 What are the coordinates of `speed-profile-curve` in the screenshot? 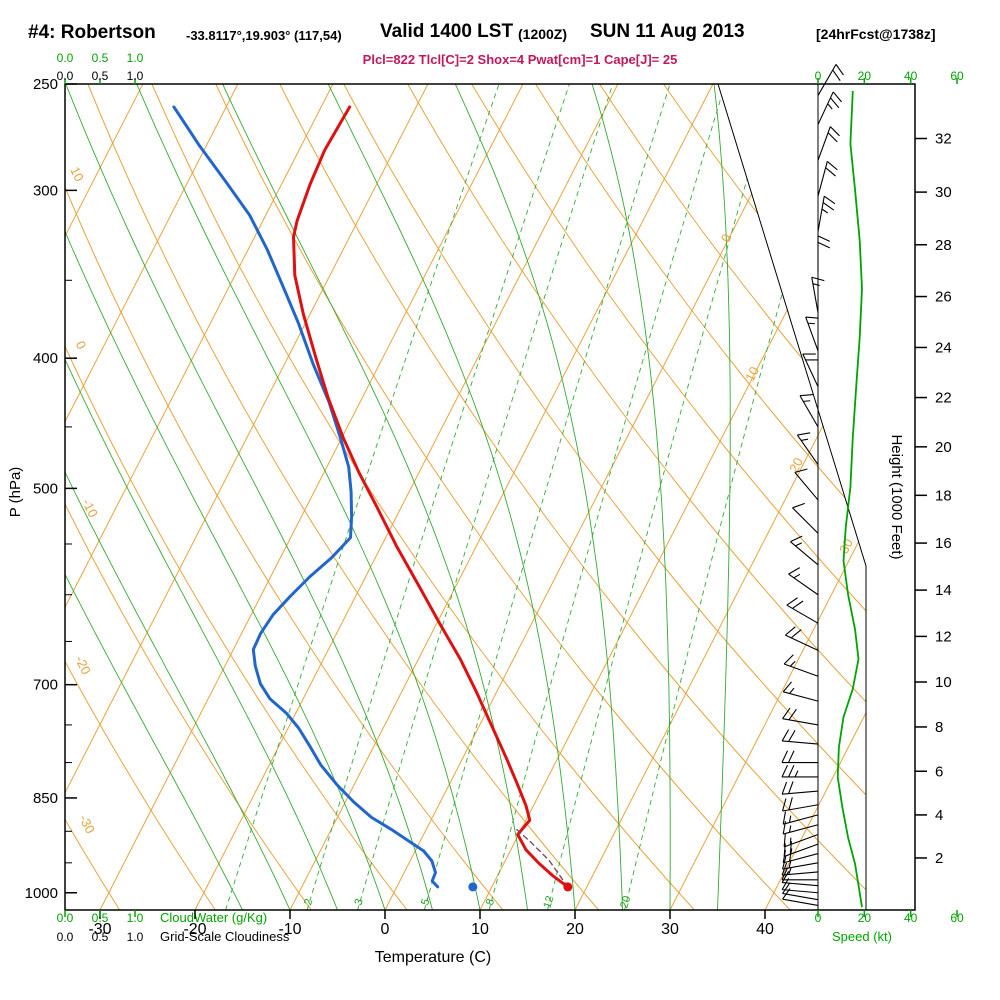 It's located at (849, 499).